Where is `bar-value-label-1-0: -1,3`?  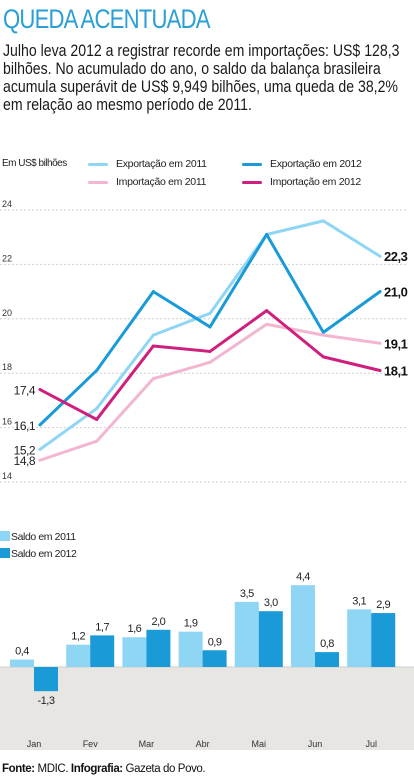
bar-value-label-1-0: -1,3 is located at coordinates (46, 701).